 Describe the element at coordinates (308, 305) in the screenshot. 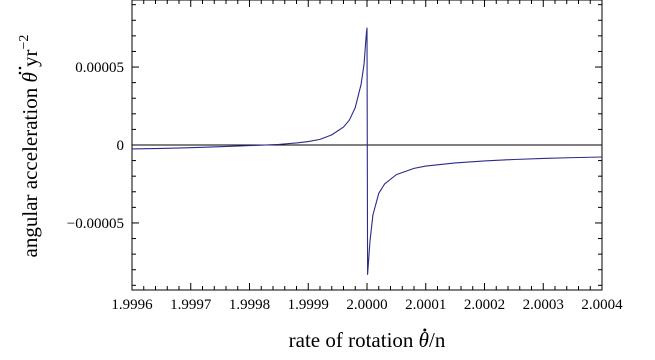

I see `x-tick-label: 1.9999` at that location.